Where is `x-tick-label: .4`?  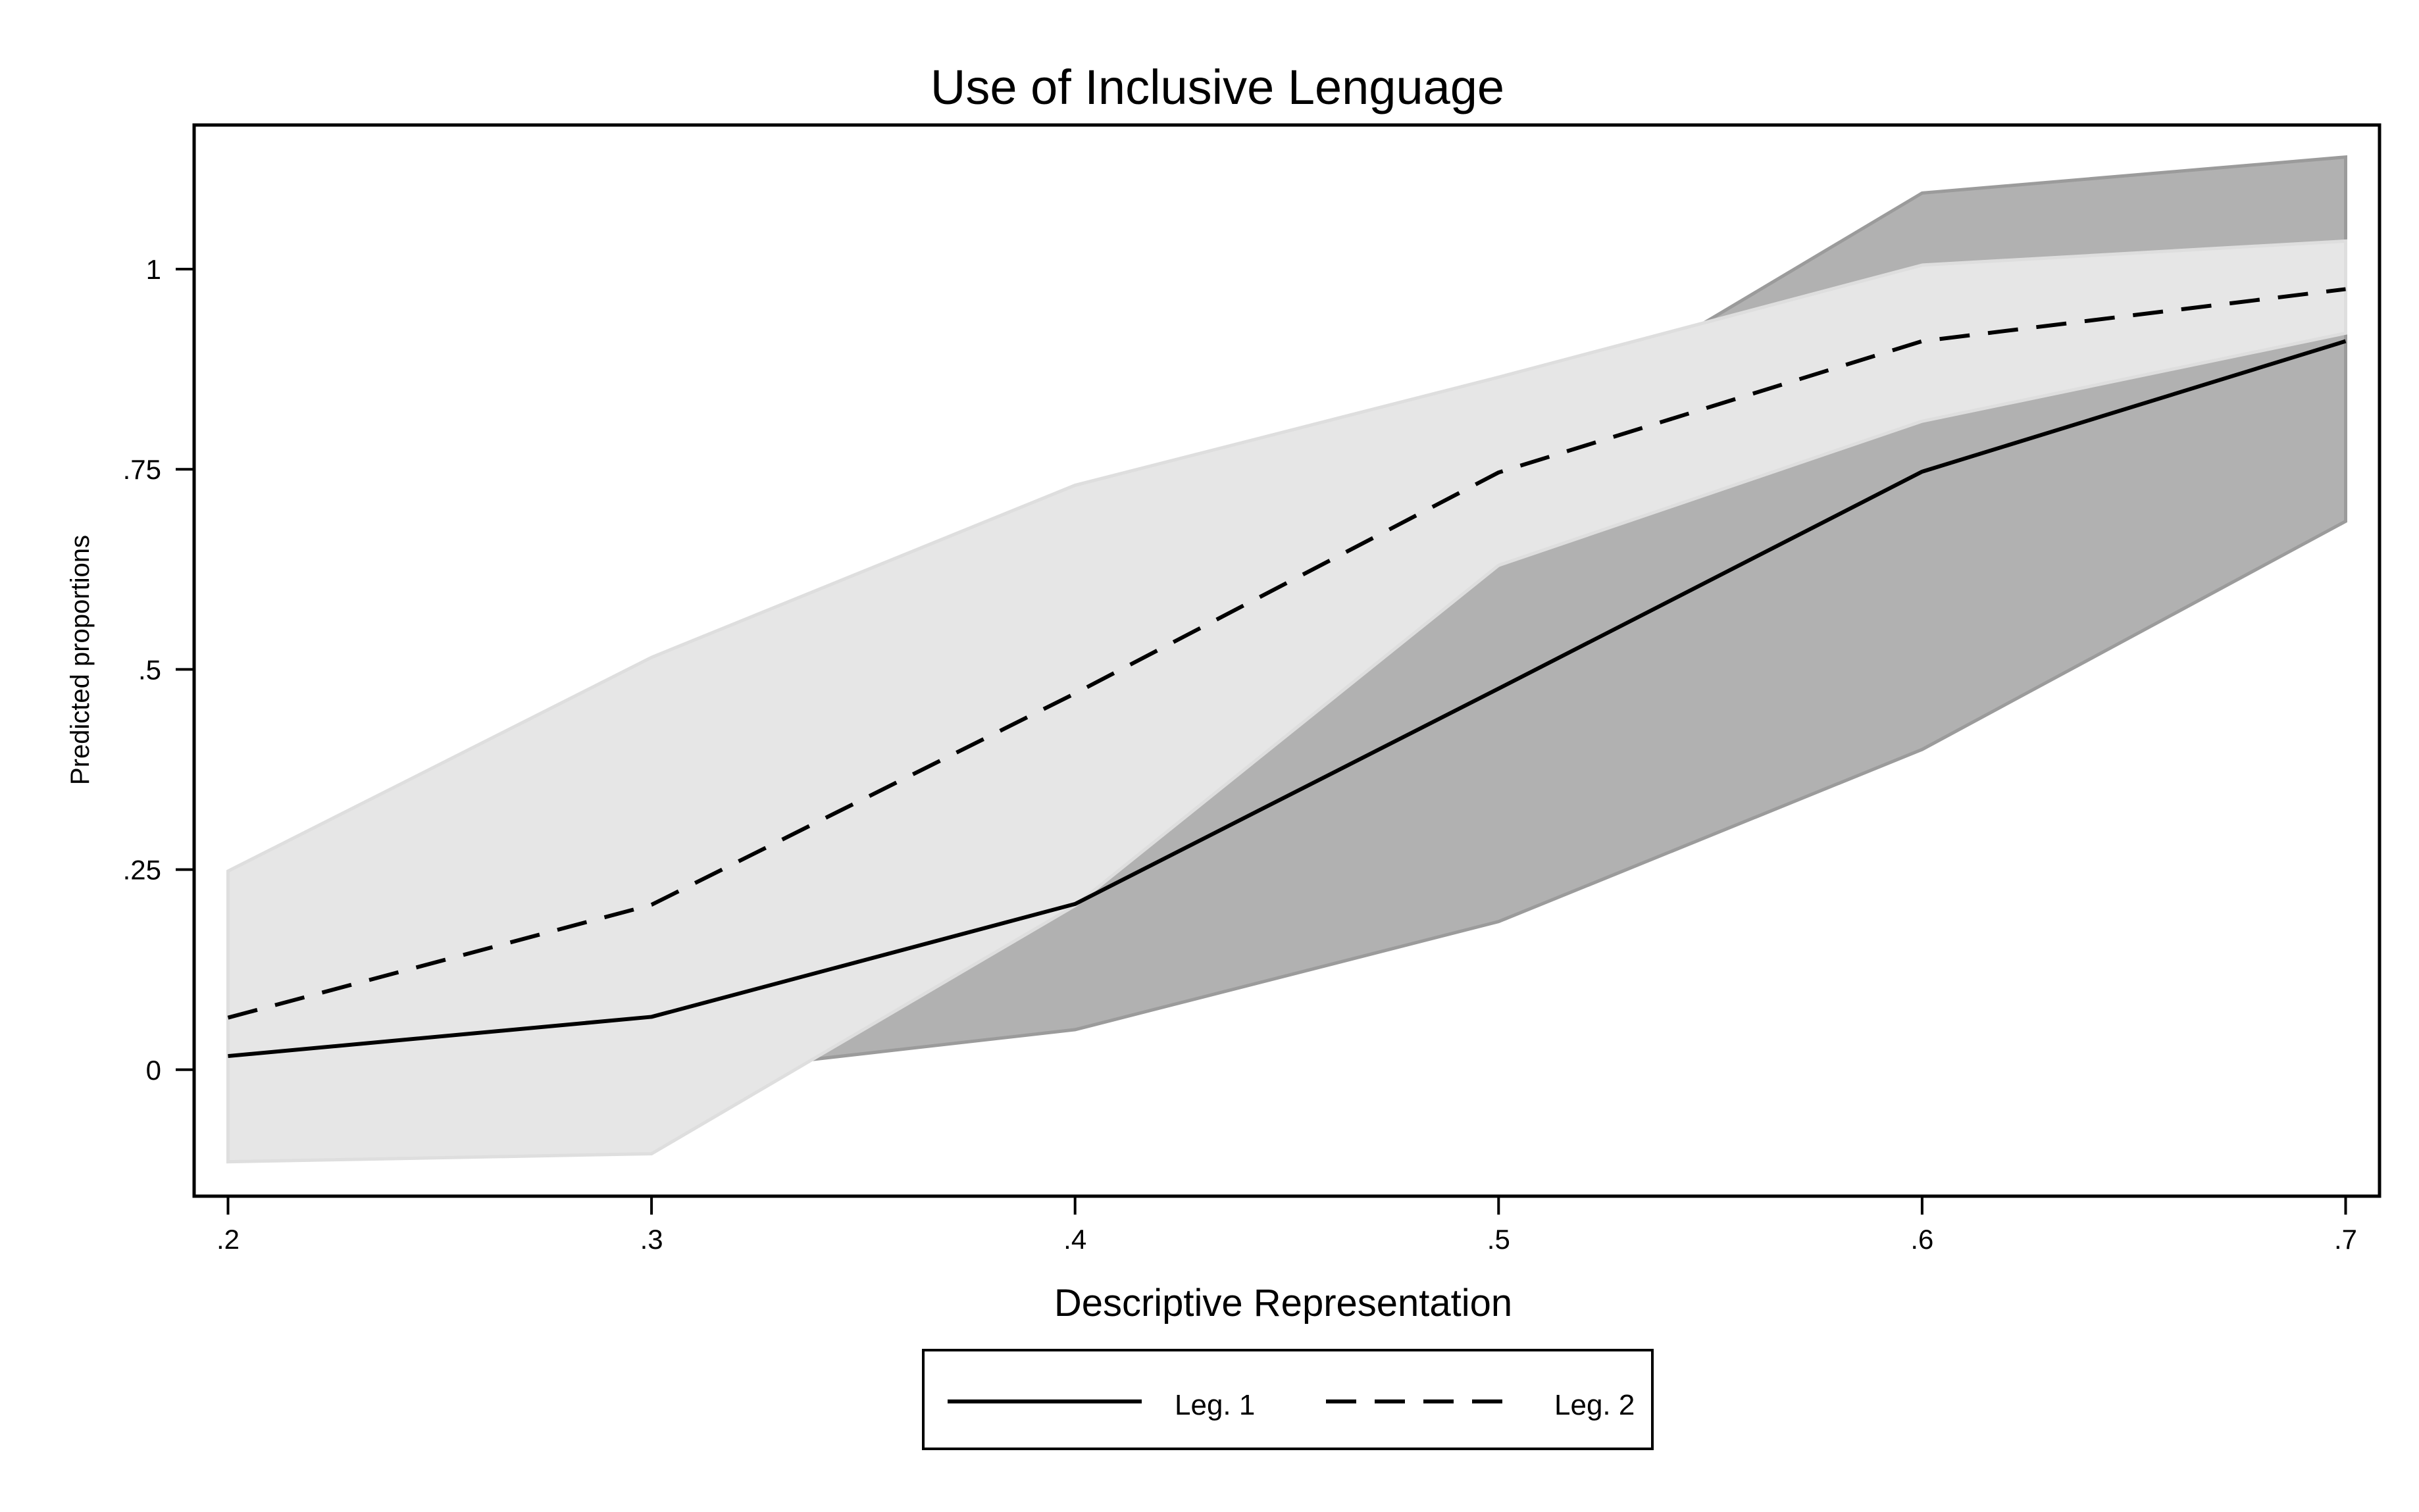
x-tick-label: .4 is located at coordinates (1074, 1239).